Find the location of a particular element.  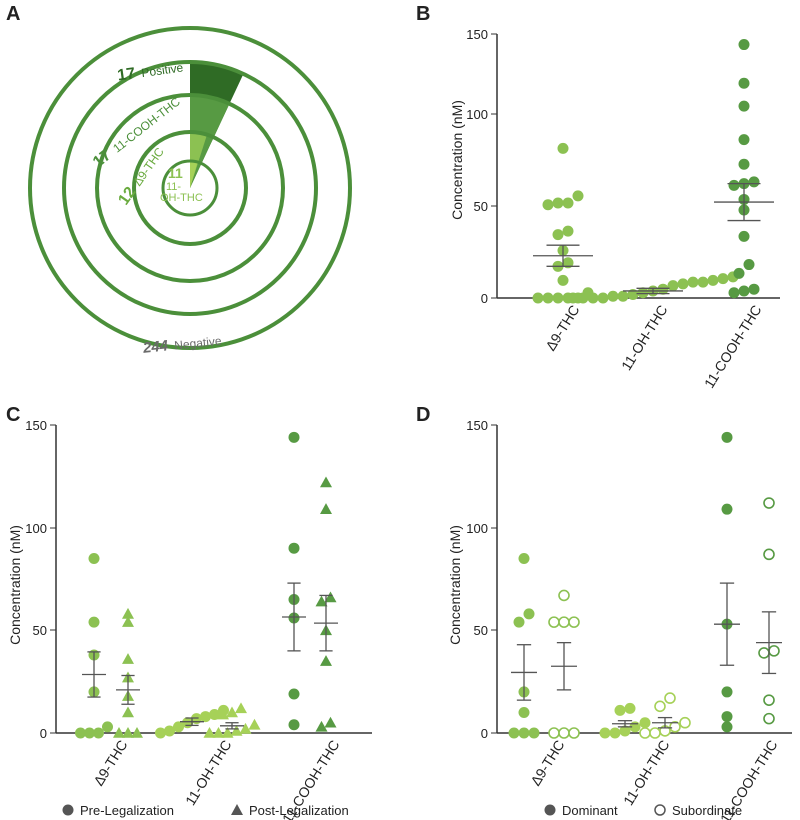

legend-circle-marker is located at coordinates (68, 810).